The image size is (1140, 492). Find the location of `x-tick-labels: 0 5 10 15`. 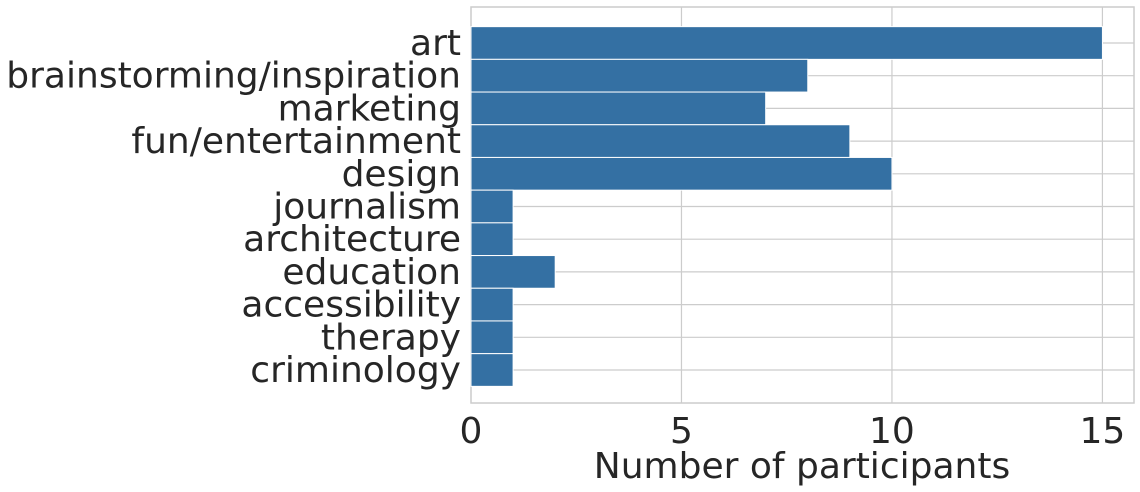

x-tick-labels: 0 5 10 15 is located at coordinates (793, 431).